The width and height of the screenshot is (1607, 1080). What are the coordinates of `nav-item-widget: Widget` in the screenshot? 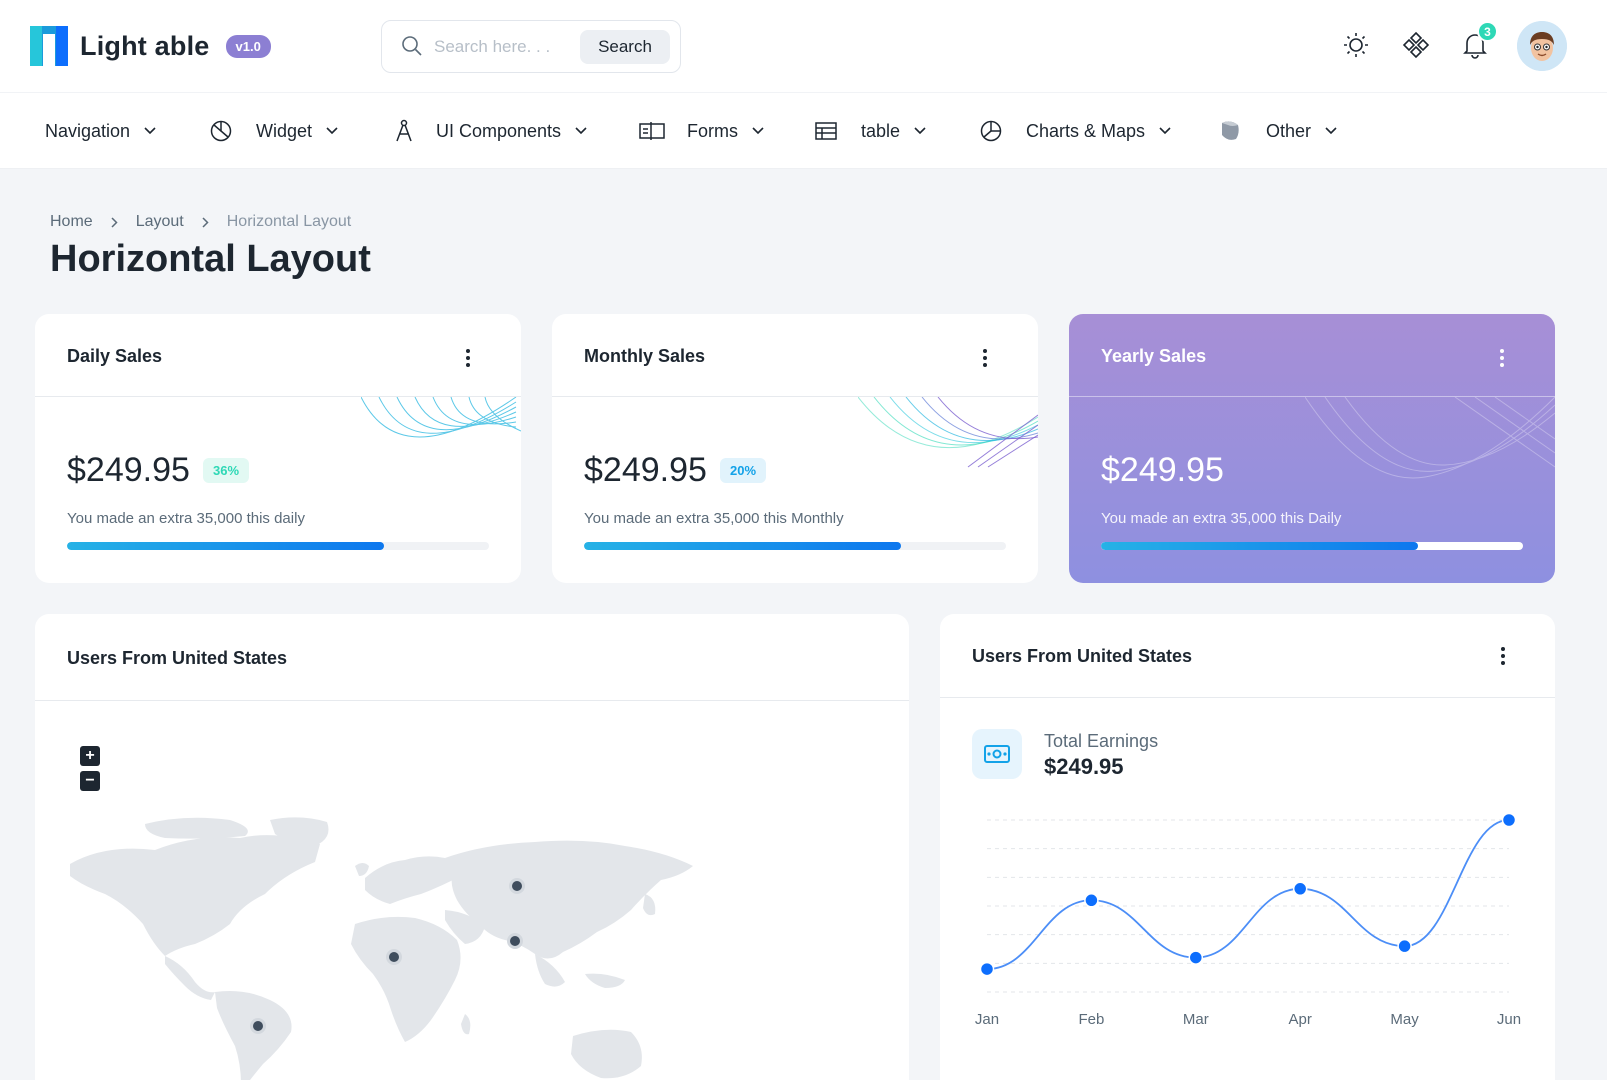 It's located at (274, 131).